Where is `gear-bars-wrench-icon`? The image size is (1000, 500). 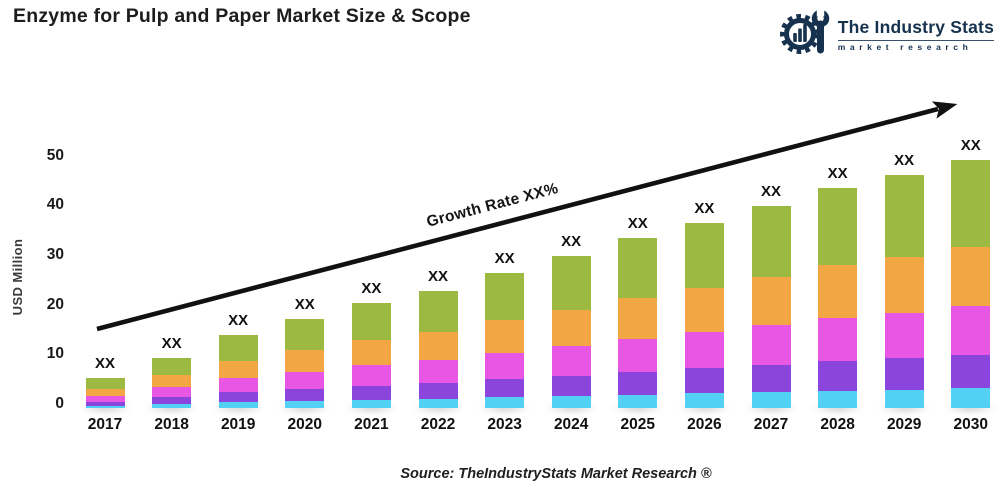
gear-bars-wrench-icon is located at coordinates (805, 34).